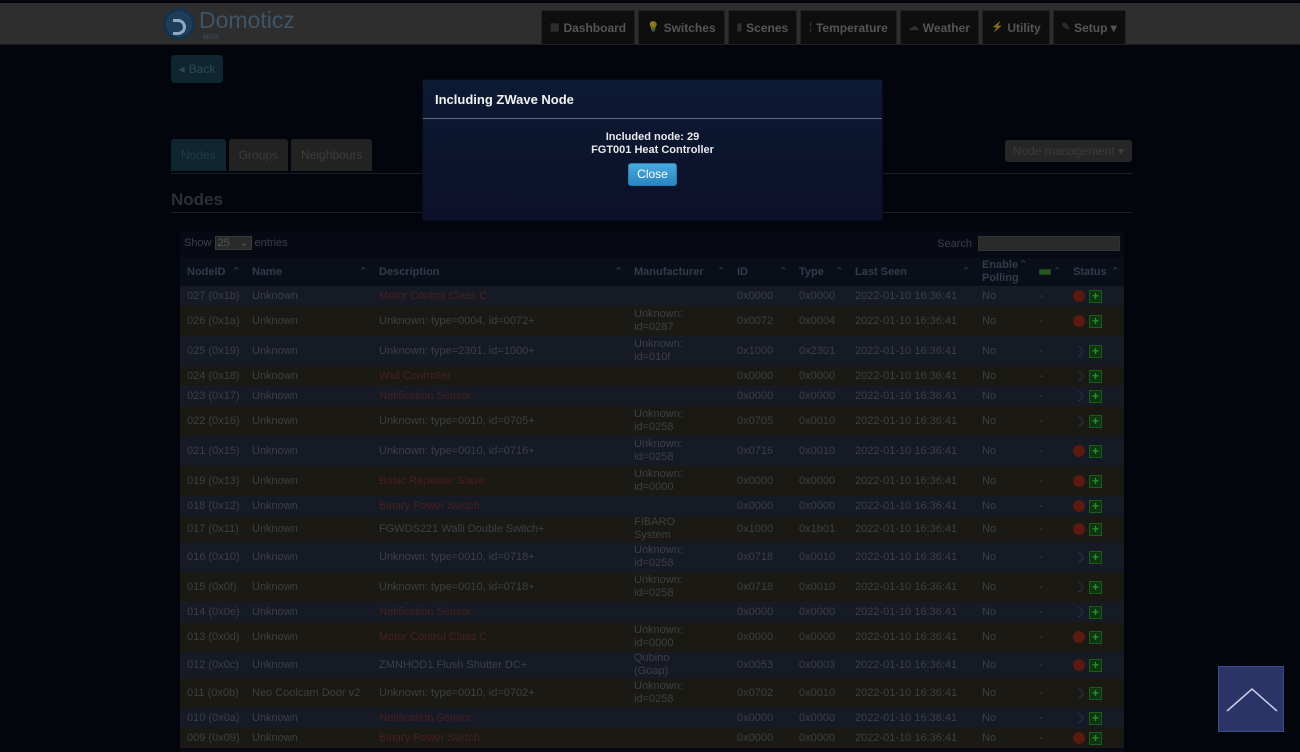 The height and width of the screenshot is (752, 1300). What do you see at coordinates (939, 27) in the screenshot?
I see `nav-weather: ☁ Weather` at bounding box center [939, 27].